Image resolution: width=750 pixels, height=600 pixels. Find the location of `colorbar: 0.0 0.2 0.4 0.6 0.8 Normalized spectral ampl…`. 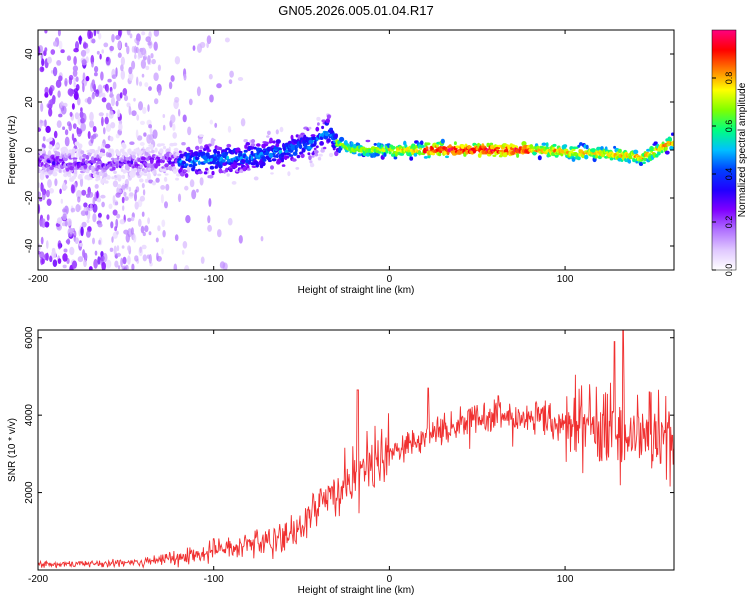

colorbar: 0.0 0.2 0.4 0.6 0.8 Normalized spectral ampl… is located at coordinates (729, 152).